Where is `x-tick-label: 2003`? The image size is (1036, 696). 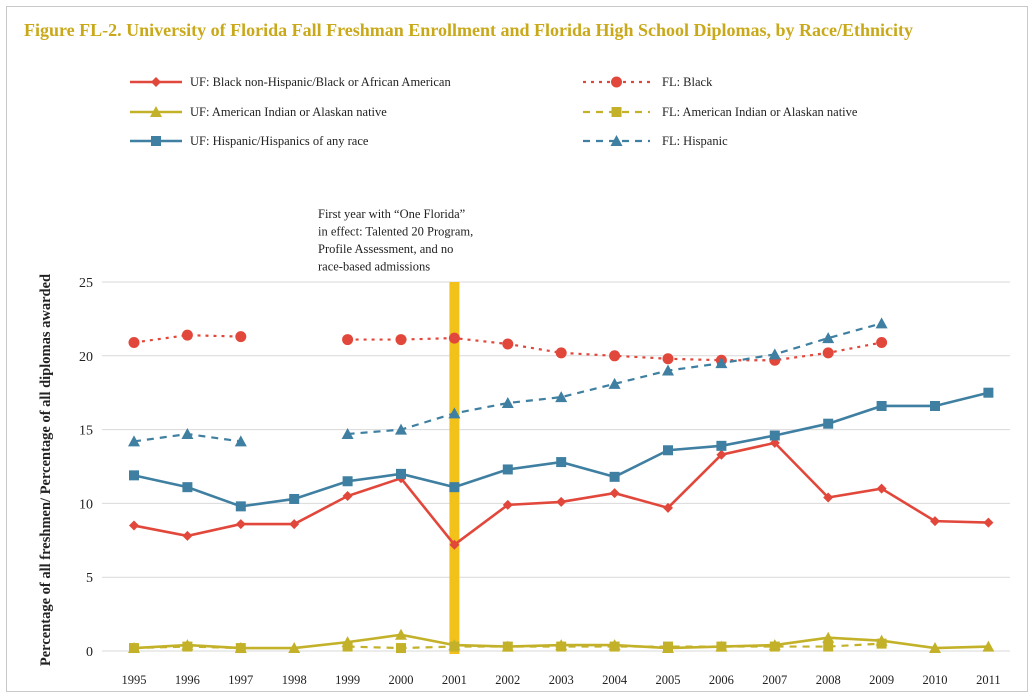 x-tick-label: 2003 is located at coordinates (561, 680).